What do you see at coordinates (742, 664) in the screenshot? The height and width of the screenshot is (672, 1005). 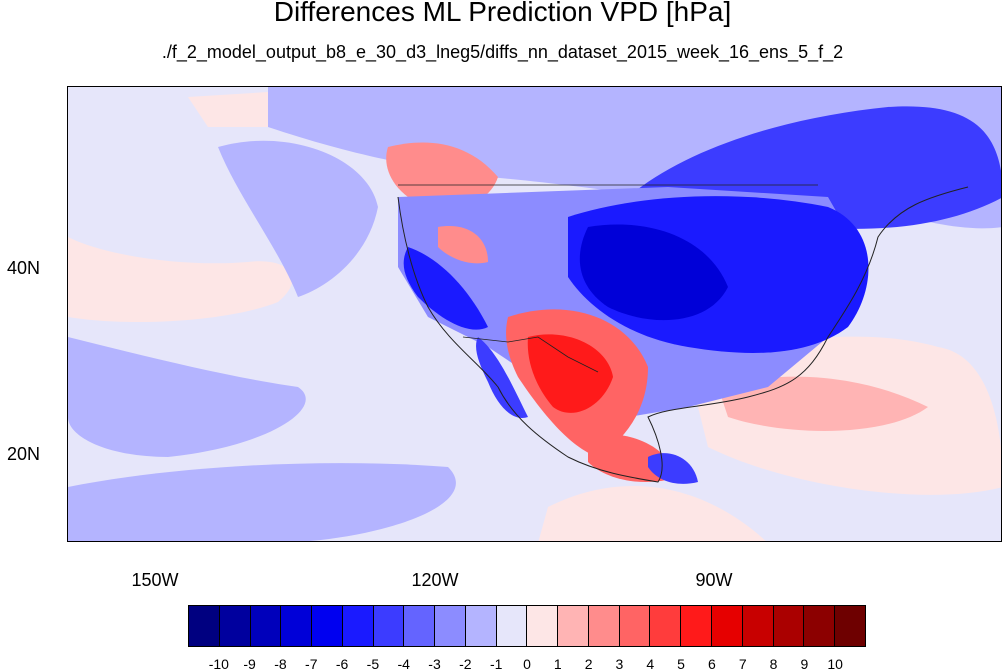 I see `colorbar-tick-label: 7` at bounding box center [742, 664].